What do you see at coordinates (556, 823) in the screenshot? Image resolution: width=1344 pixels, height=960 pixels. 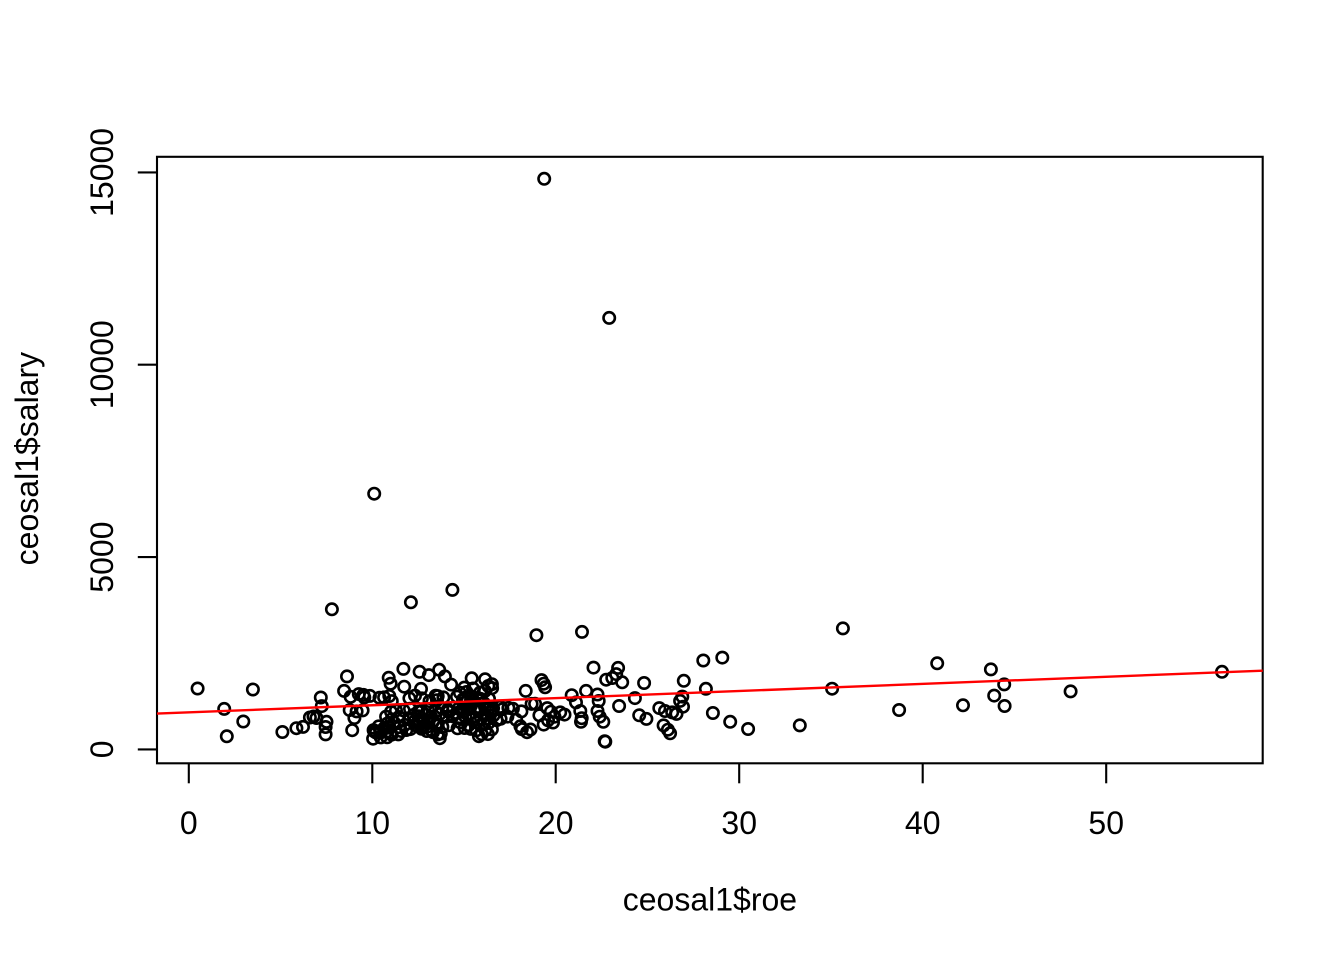 I see `svg-text: 20` at bounding box center [556, 823].